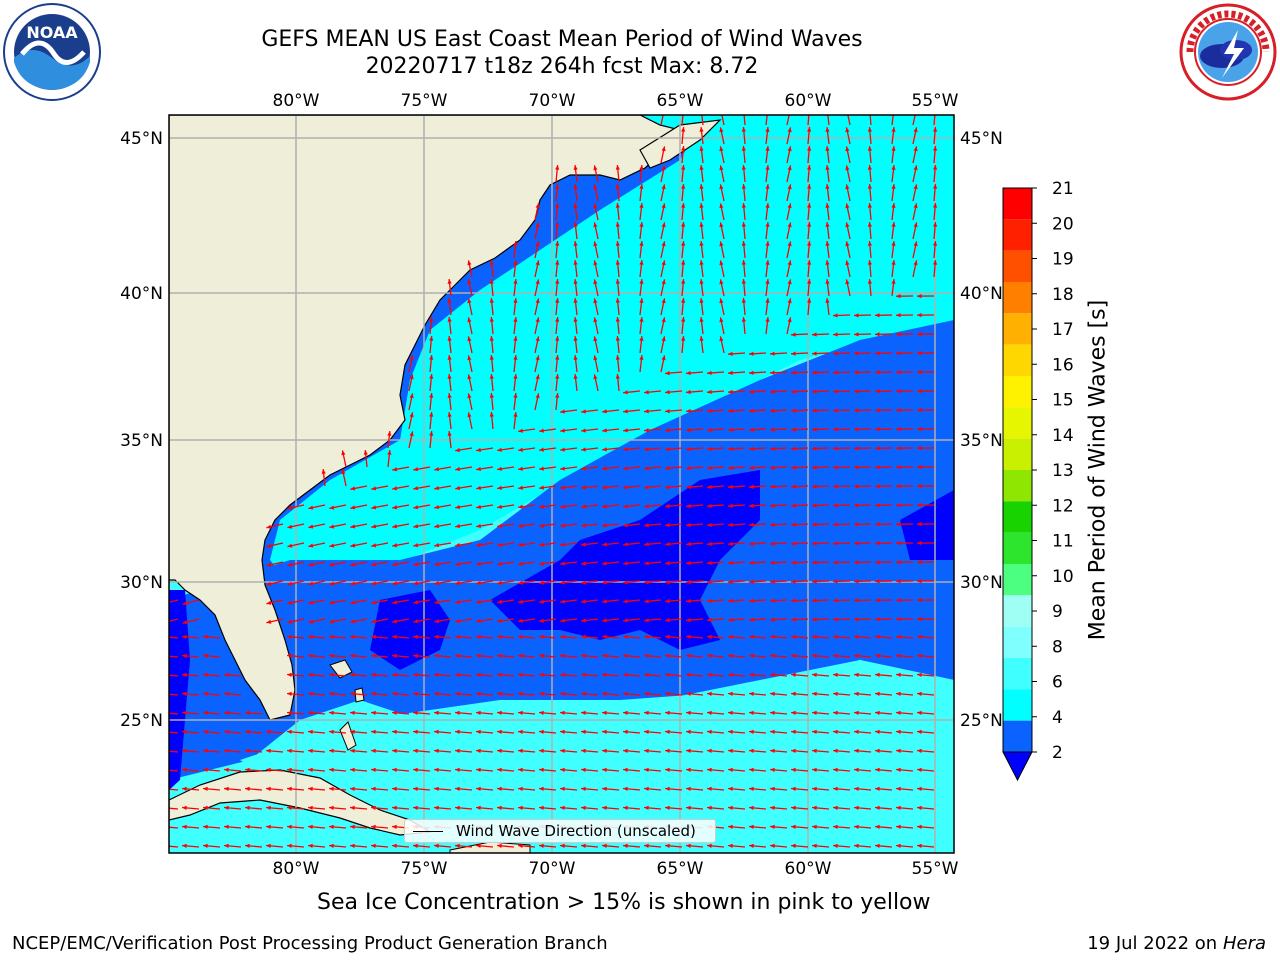 The image size is (1280, 960). What do you see at coordinates (576, 831) in the screenshot?
I see `legend-label: Wind Wave Direction (unscaled)` at bounding box center [576, 831].